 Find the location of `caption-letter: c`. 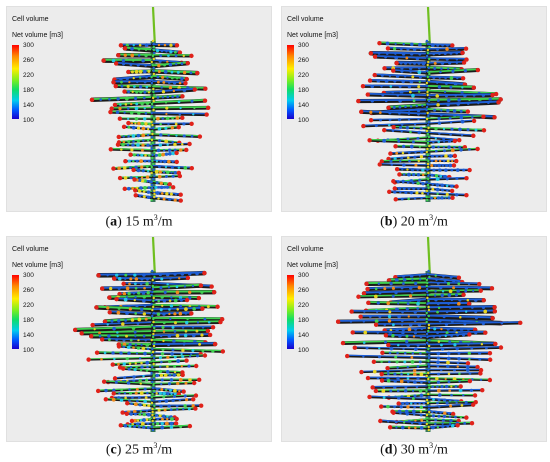

caption-letter: c is located at coordinates (113, 450).